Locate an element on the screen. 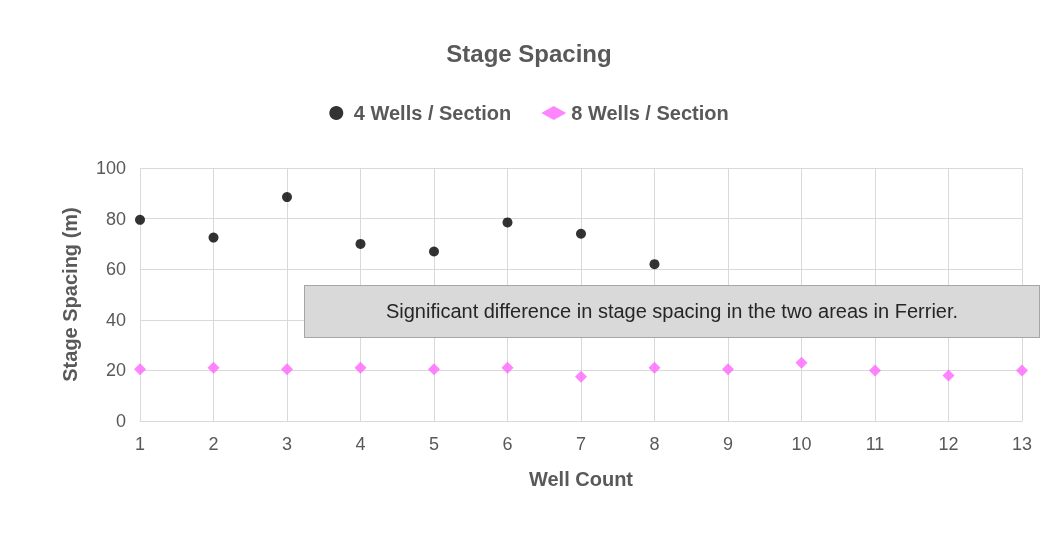 This screenshot has width=1058, height=535. y-axis-title: Stage Spacing (m) is located at coordinates (70, 294).